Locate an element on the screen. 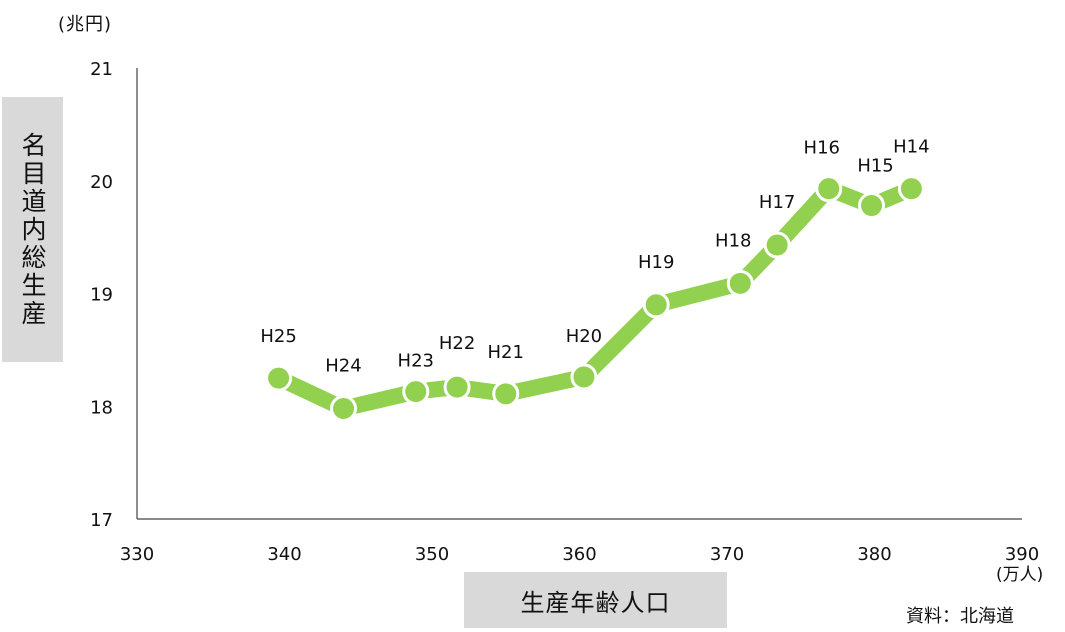 This screenshot has height=632, width=1065. x-axis-title: 生産年齢人口 is located at coordinates (595, 602).